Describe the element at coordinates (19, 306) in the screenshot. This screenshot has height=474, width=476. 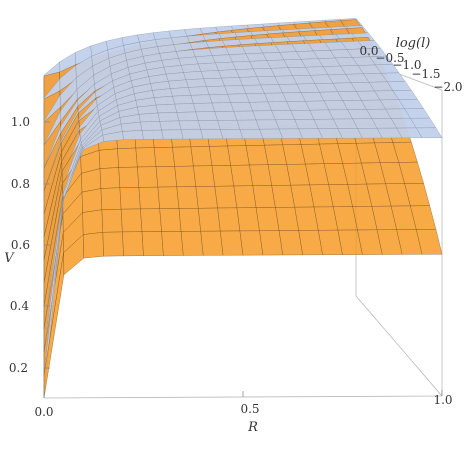
I see `y-tick-label: 0.4` at that location.